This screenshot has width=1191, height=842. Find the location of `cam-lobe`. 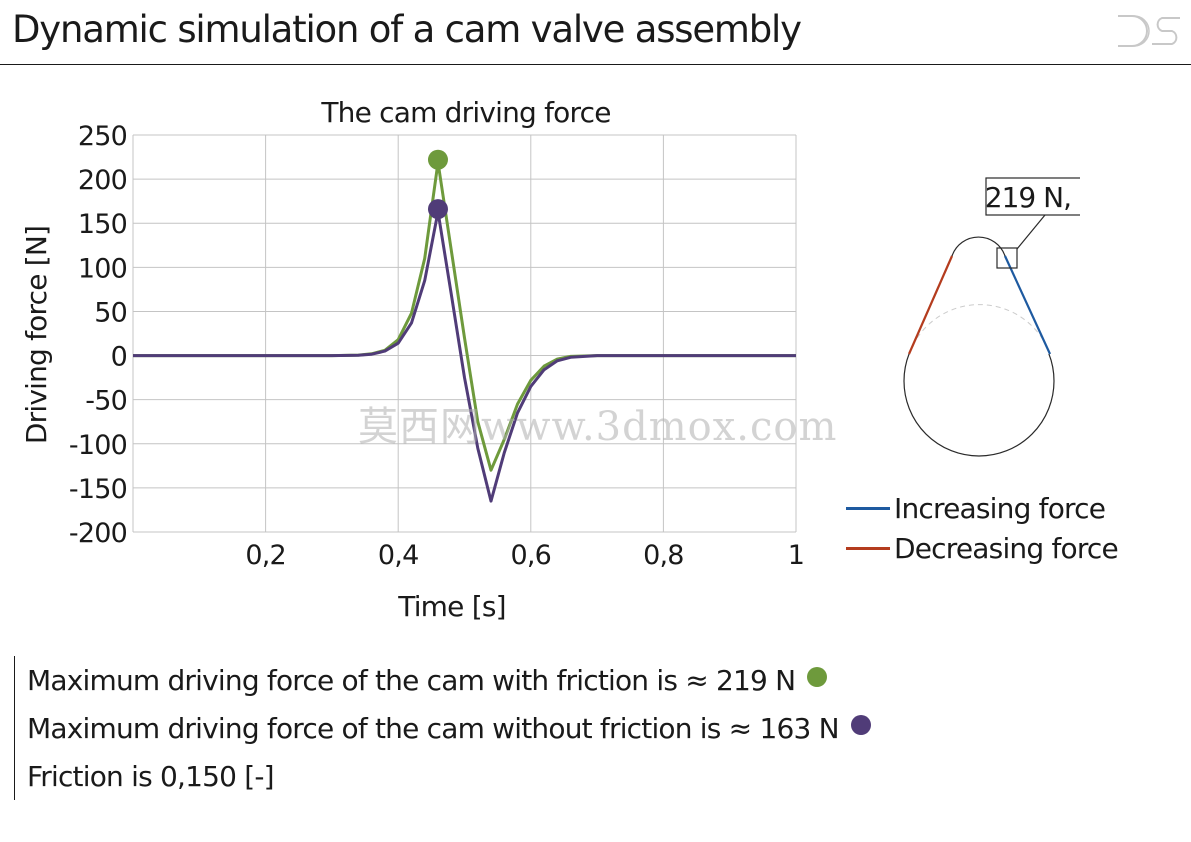

cam-lobe is located at coordinates (979, 295).